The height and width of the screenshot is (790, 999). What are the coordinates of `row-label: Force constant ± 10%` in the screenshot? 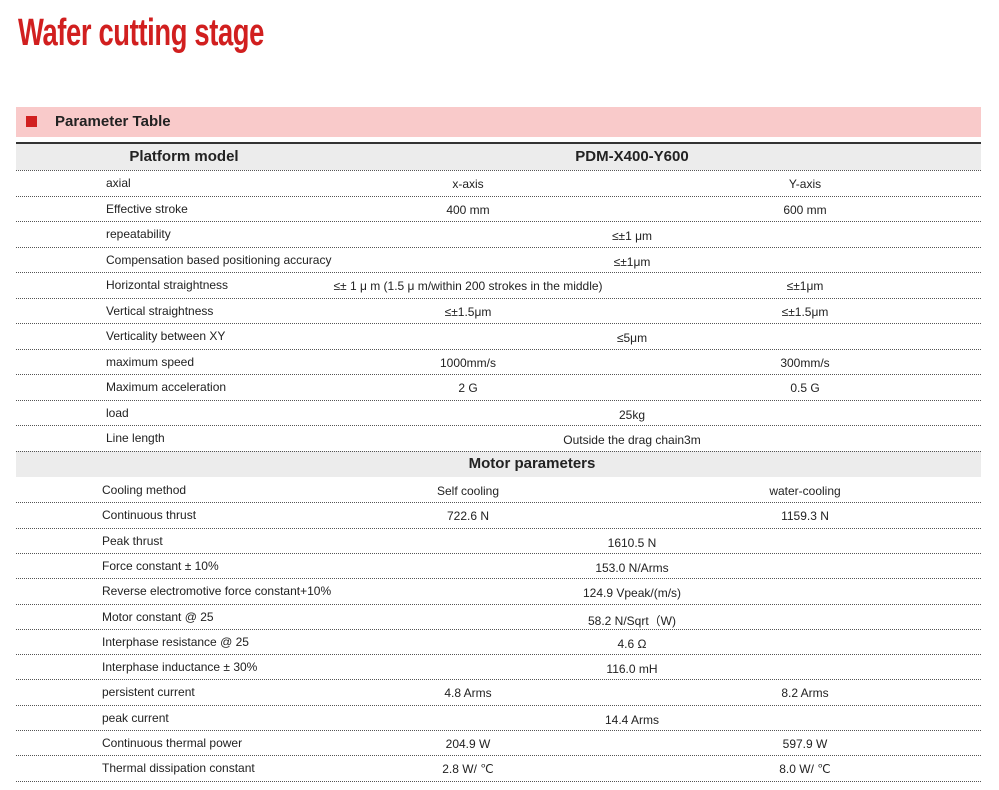 It's located at (160, 565).